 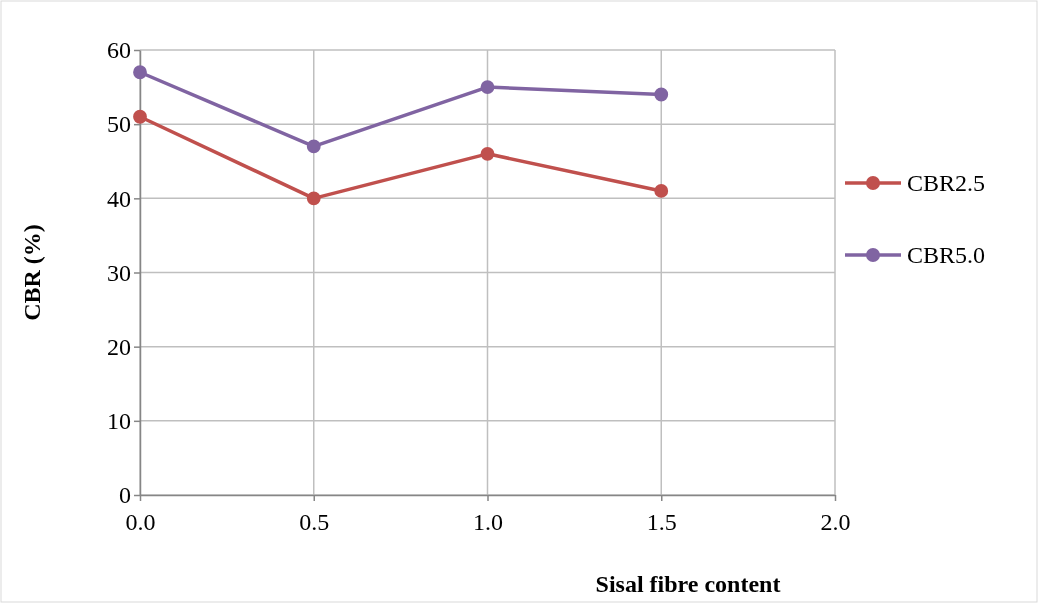 I want to click on y-tick-label: 20, so click(x=119, y=346).